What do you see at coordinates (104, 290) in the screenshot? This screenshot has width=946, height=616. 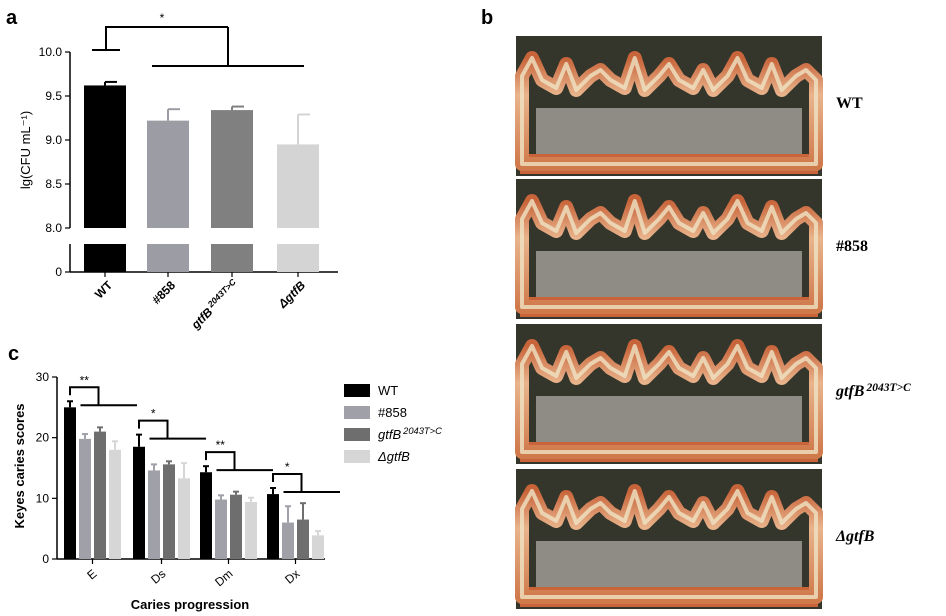 I see `panel-a-x-tick-label: WT` at bounding box center [104, 290].